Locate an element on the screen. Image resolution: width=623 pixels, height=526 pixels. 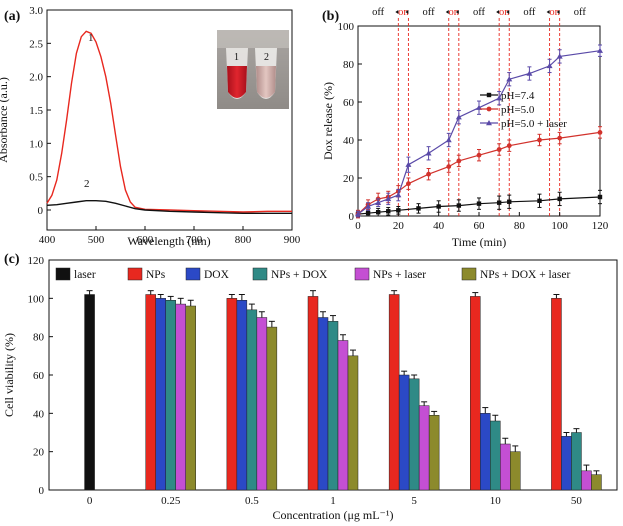
chart-c-ytick-label: 100 is located at coordinates (36, 299).